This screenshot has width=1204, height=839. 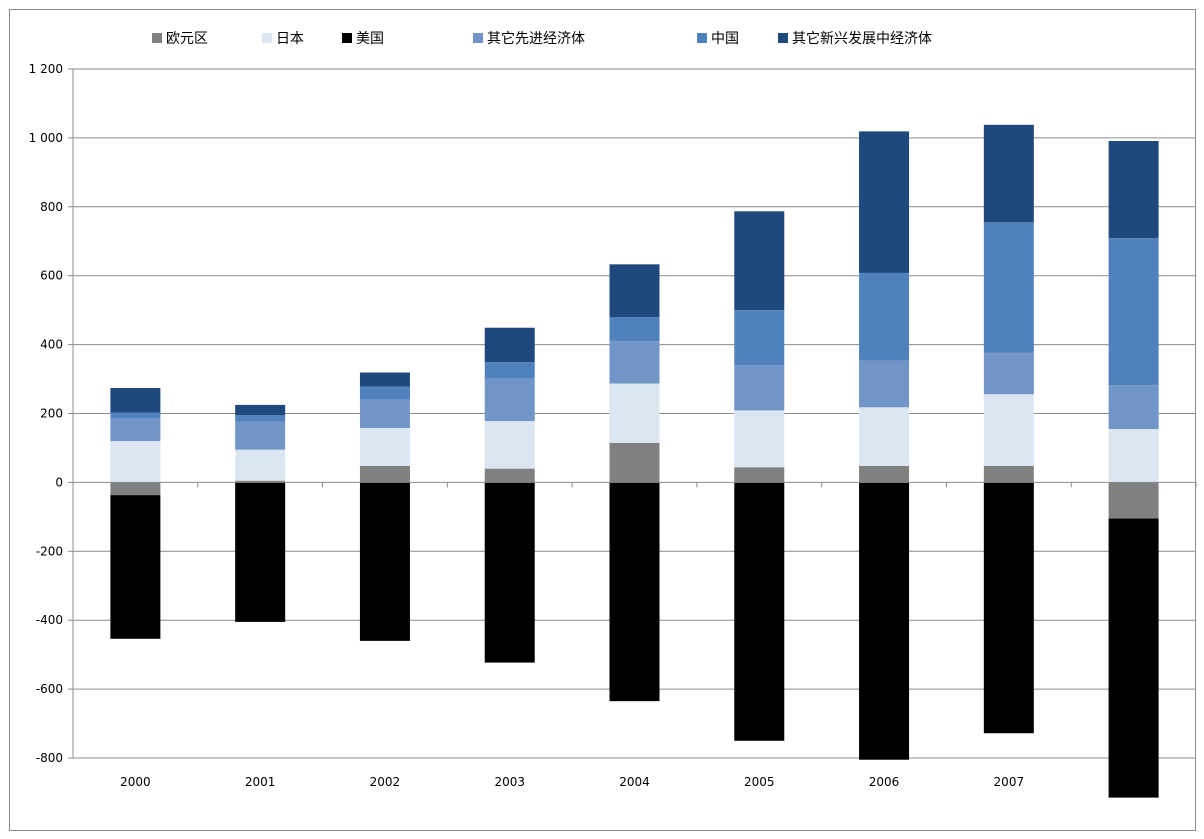 I want to click on bar-segment-2000-s0, so click(x=135, y=489).